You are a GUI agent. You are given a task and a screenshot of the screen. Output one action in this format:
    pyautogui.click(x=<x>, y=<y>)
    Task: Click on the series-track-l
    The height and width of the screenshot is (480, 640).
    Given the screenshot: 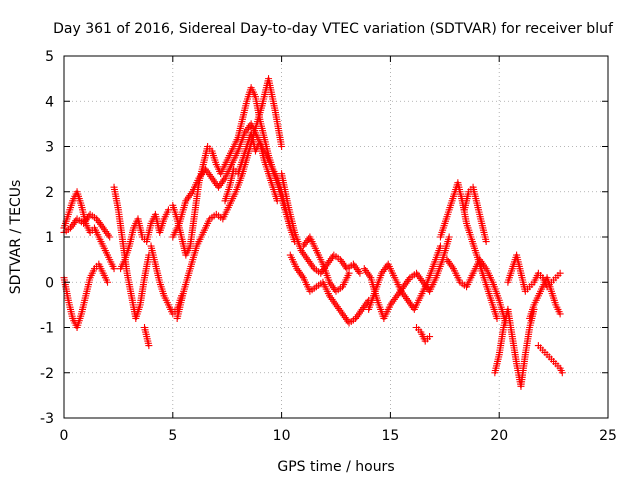 What is the action you would take?
    pyautogui.click(x=321, y=223)
    